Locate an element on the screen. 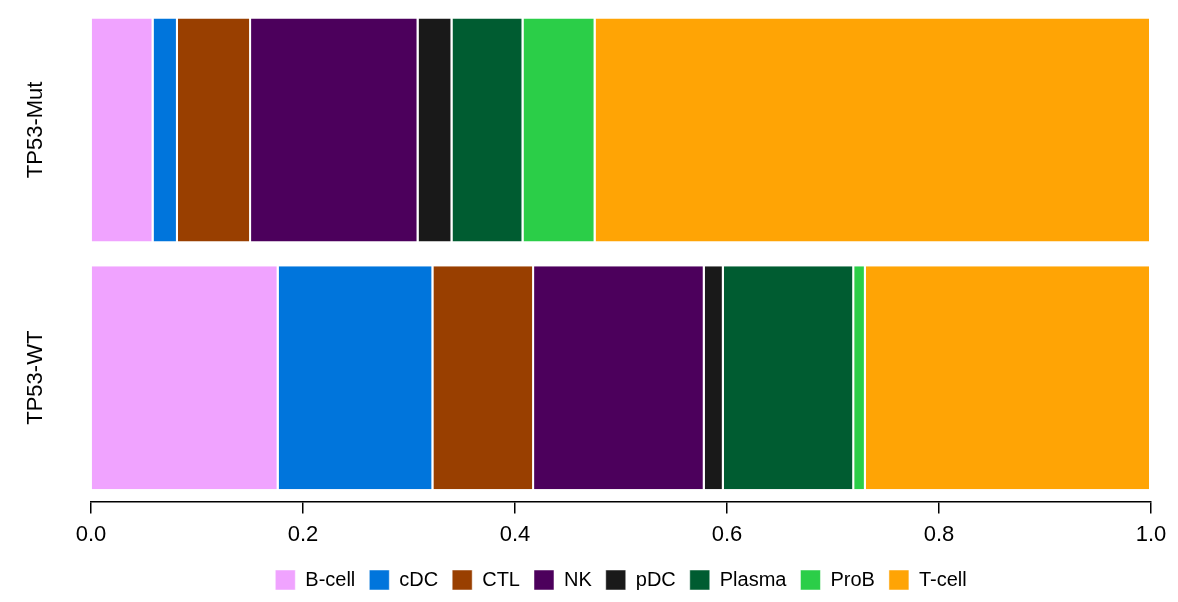 This screenshot has height=602, width=1178. x-tick-label: 0.2 is located at coordinates (303, 533).